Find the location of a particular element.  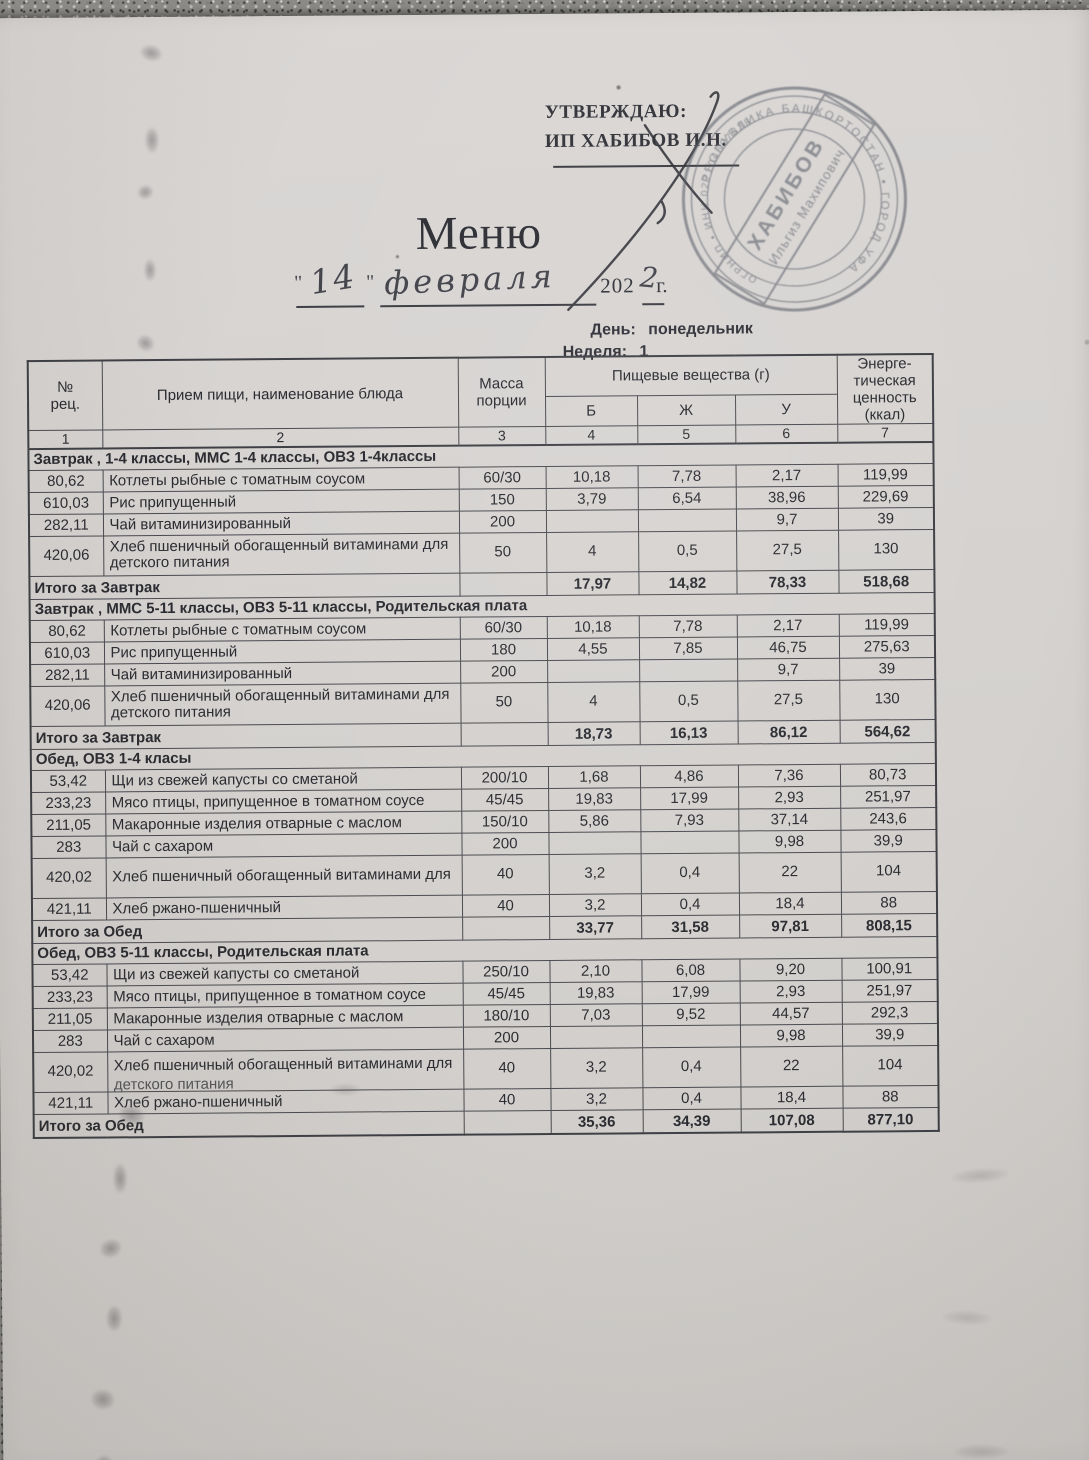

col-header-recipe-num: № рец. is located at coordinates (65, 395).